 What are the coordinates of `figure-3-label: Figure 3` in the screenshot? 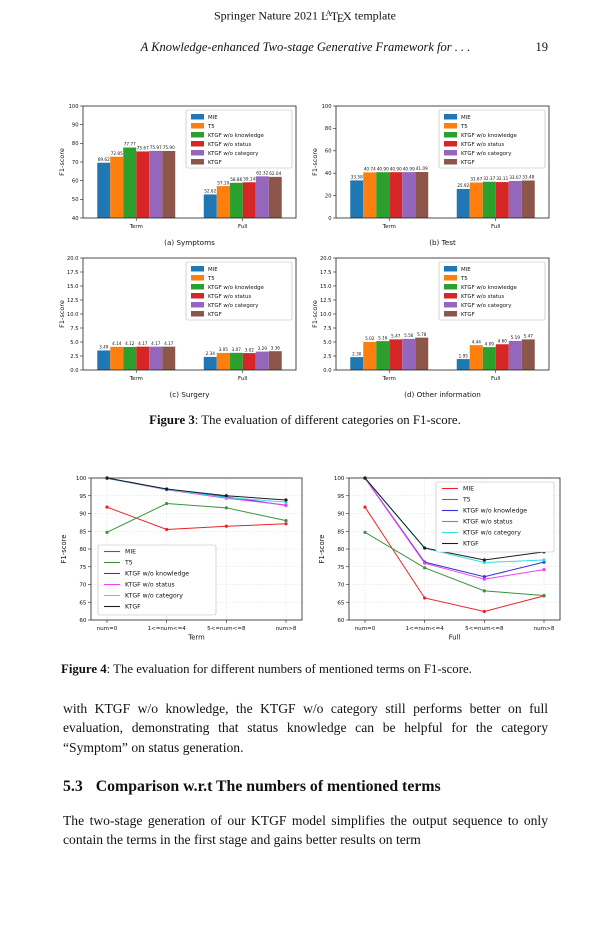 It's located at (172, 420).